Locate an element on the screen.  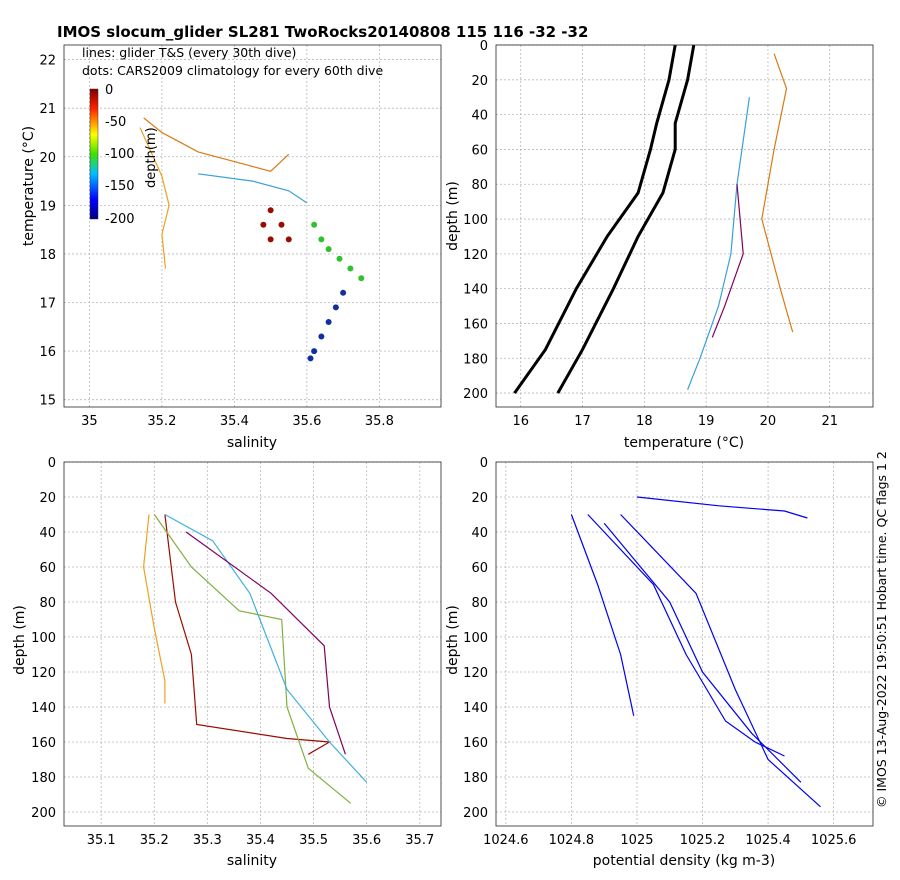
ts-xlabel: salinity is located at coordinates (252, 443).